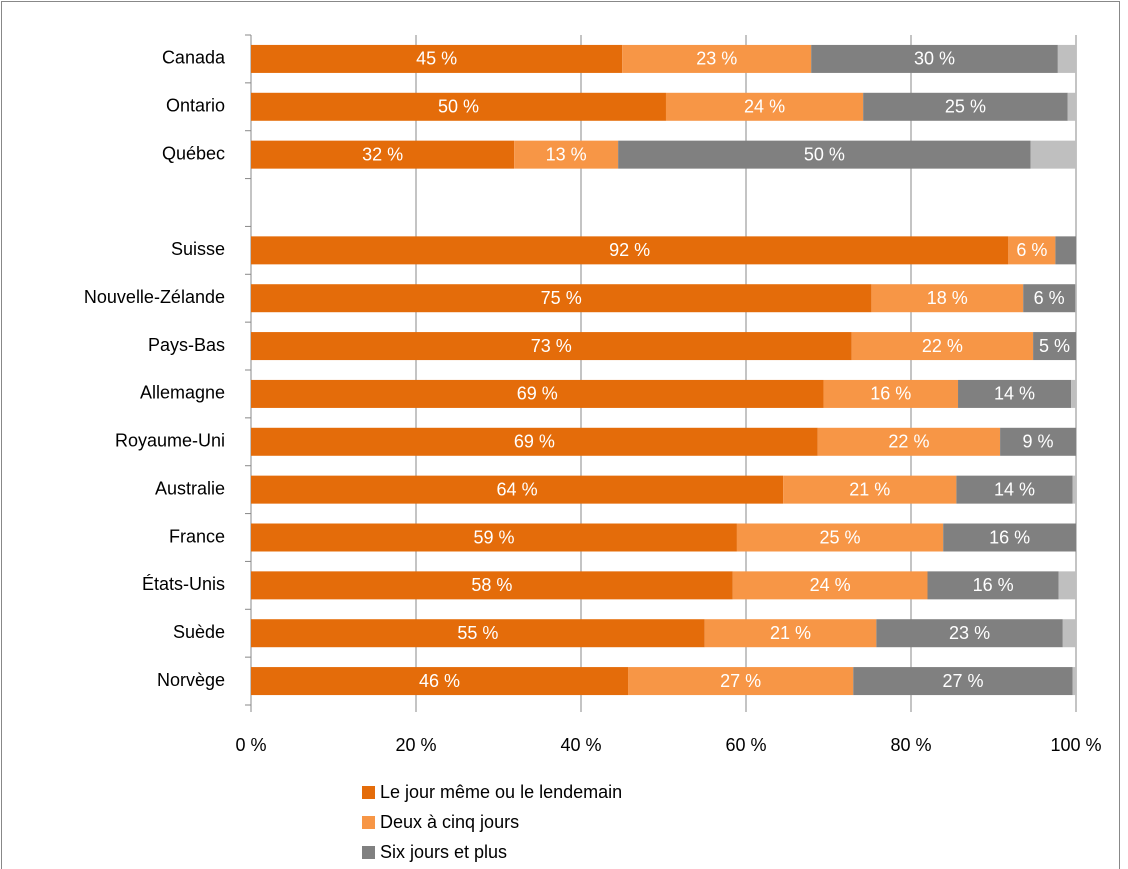  What do you see at coordinates (191, 680) in the screenshot?
I see `y-tick-label: Norvège` at bounding box center [191, 680].